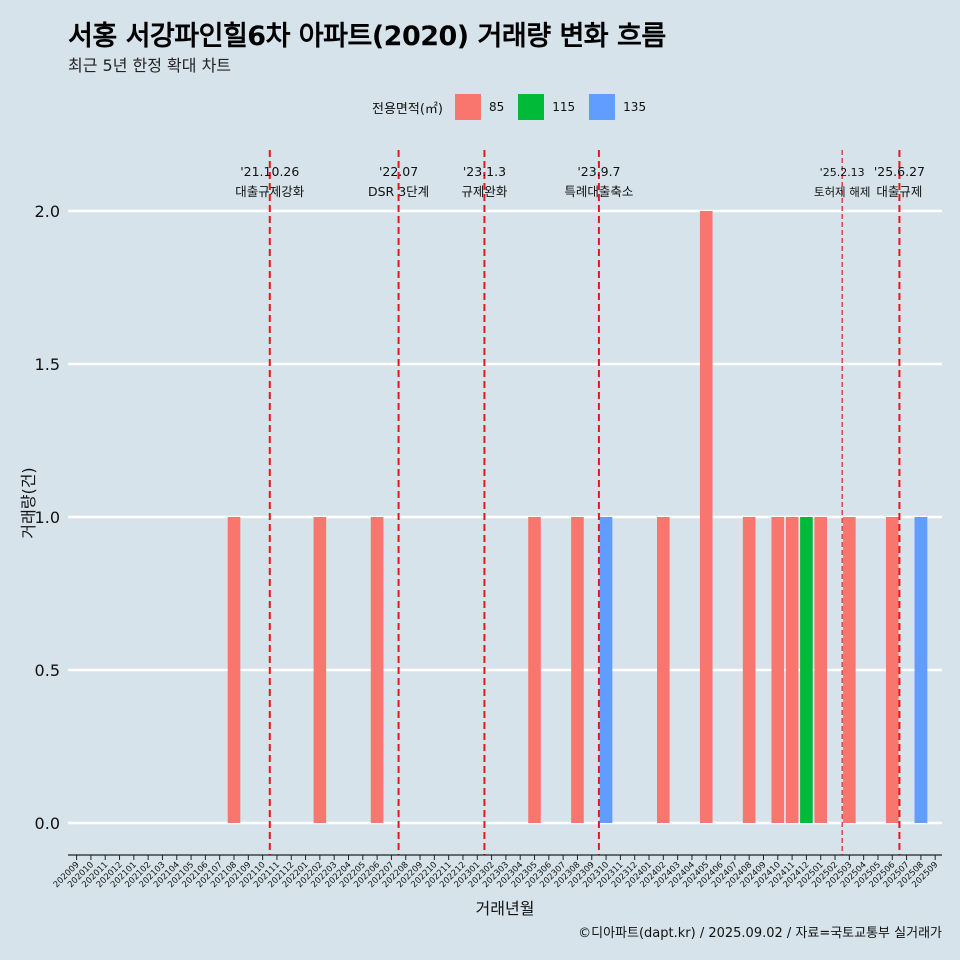  What do you see at coordinates (367, 36) in the screenshot?
I see `chart-title: 서홍 서강파인힐6차 아파트(2020) 거래량 변화 흐름` at bounding box center [367, 36].